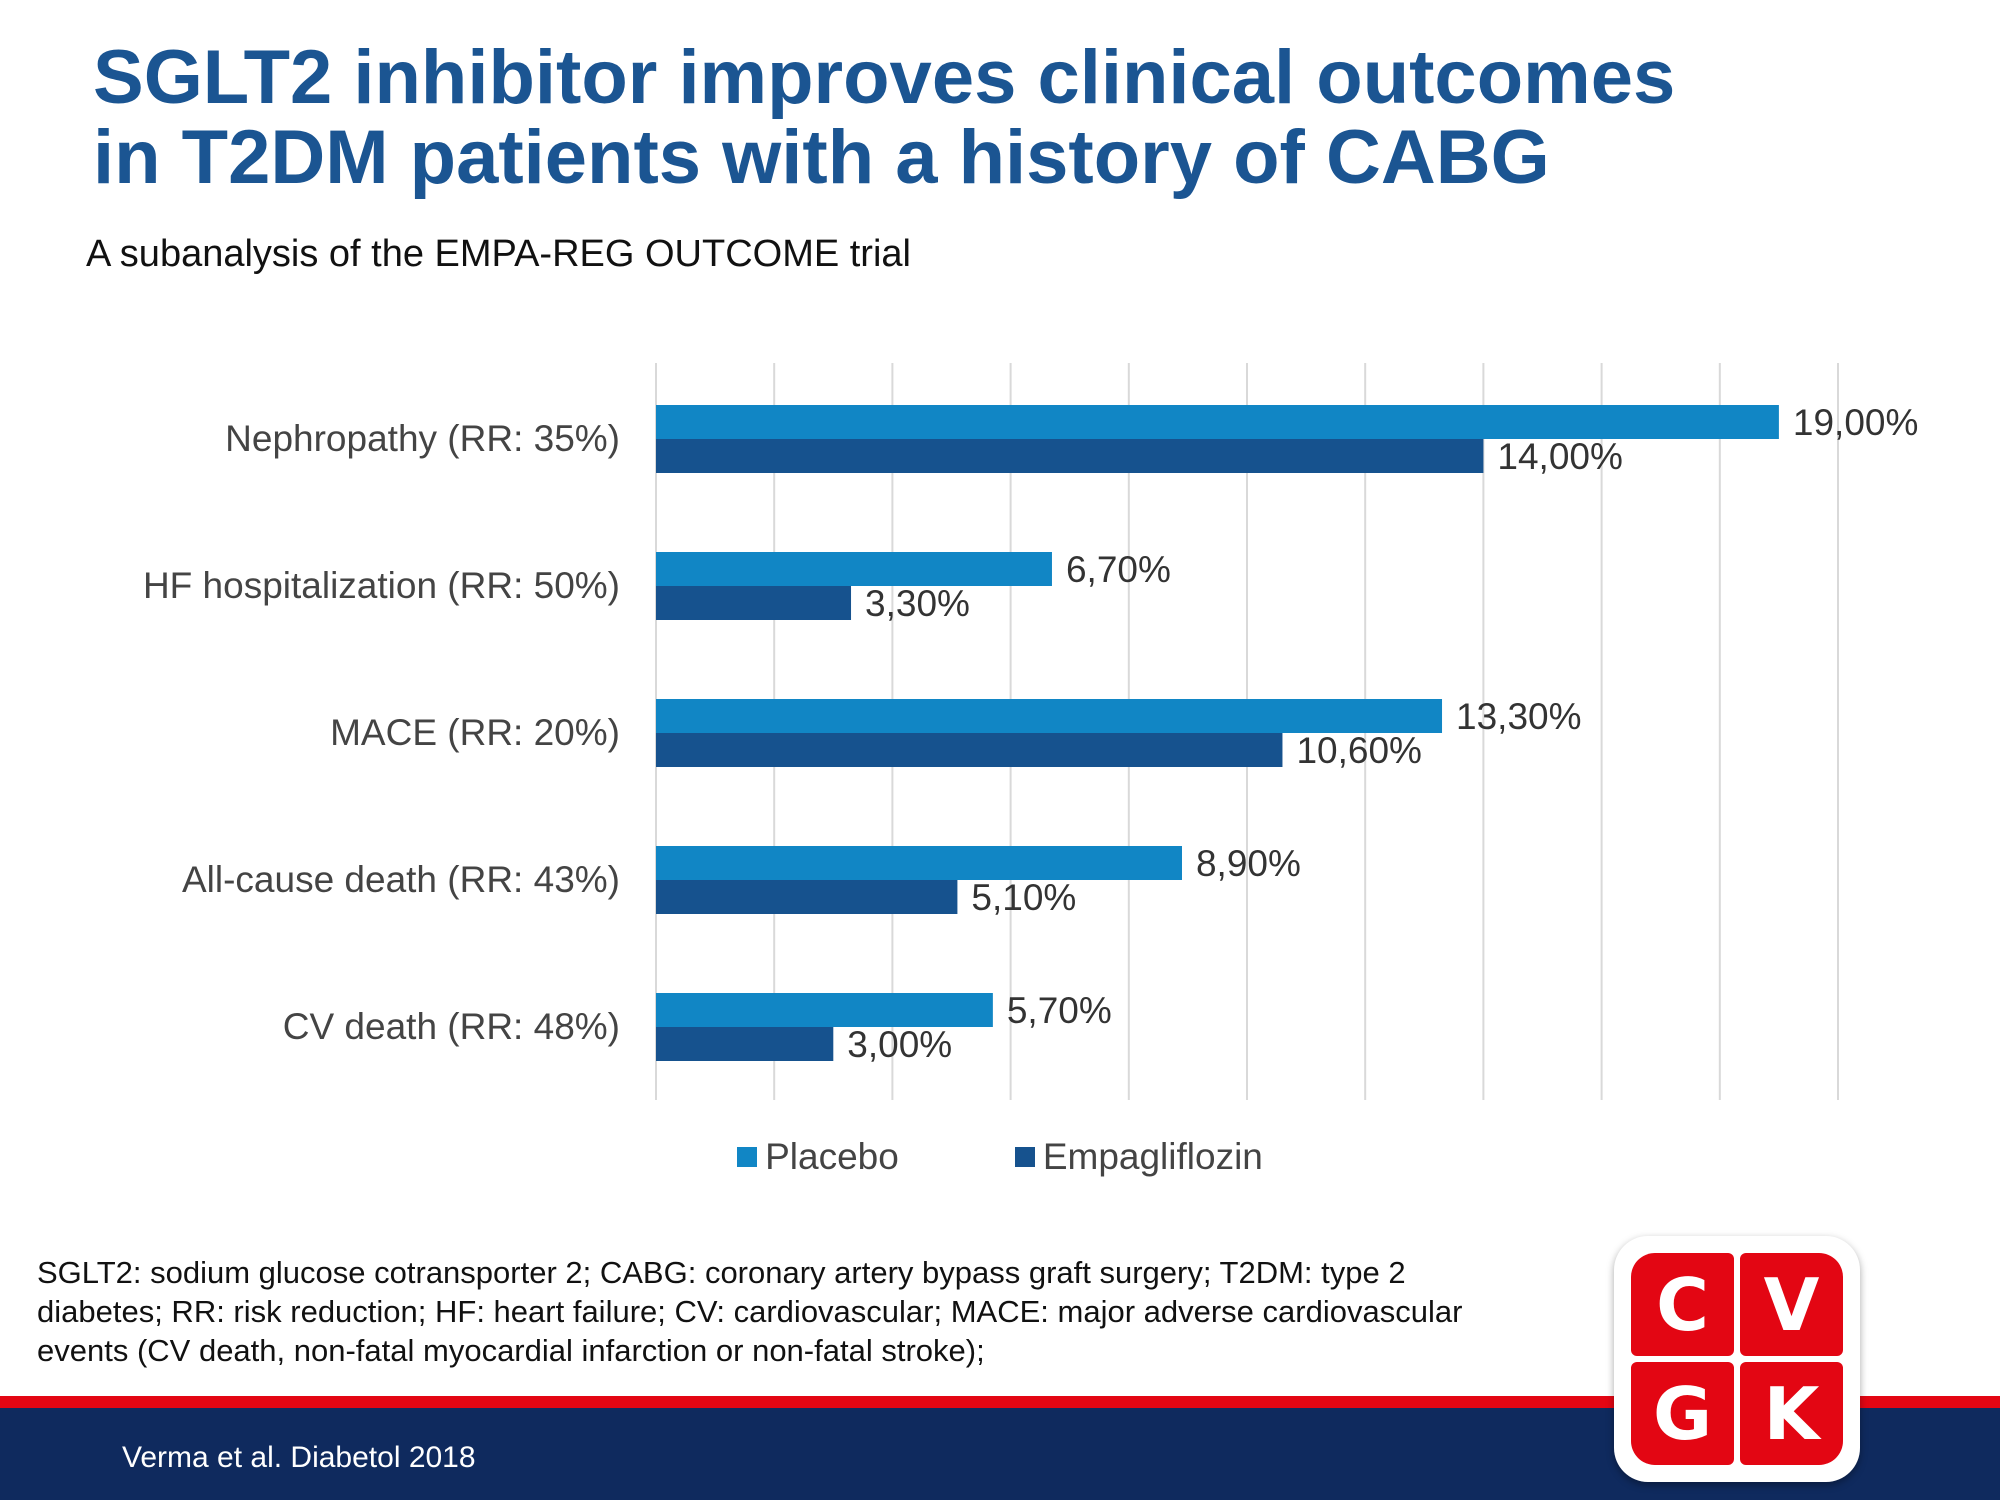 This screenshot has width=2000, height=1500. I want to click on data-label-placebo: 13,30%, so click(1519, 716).